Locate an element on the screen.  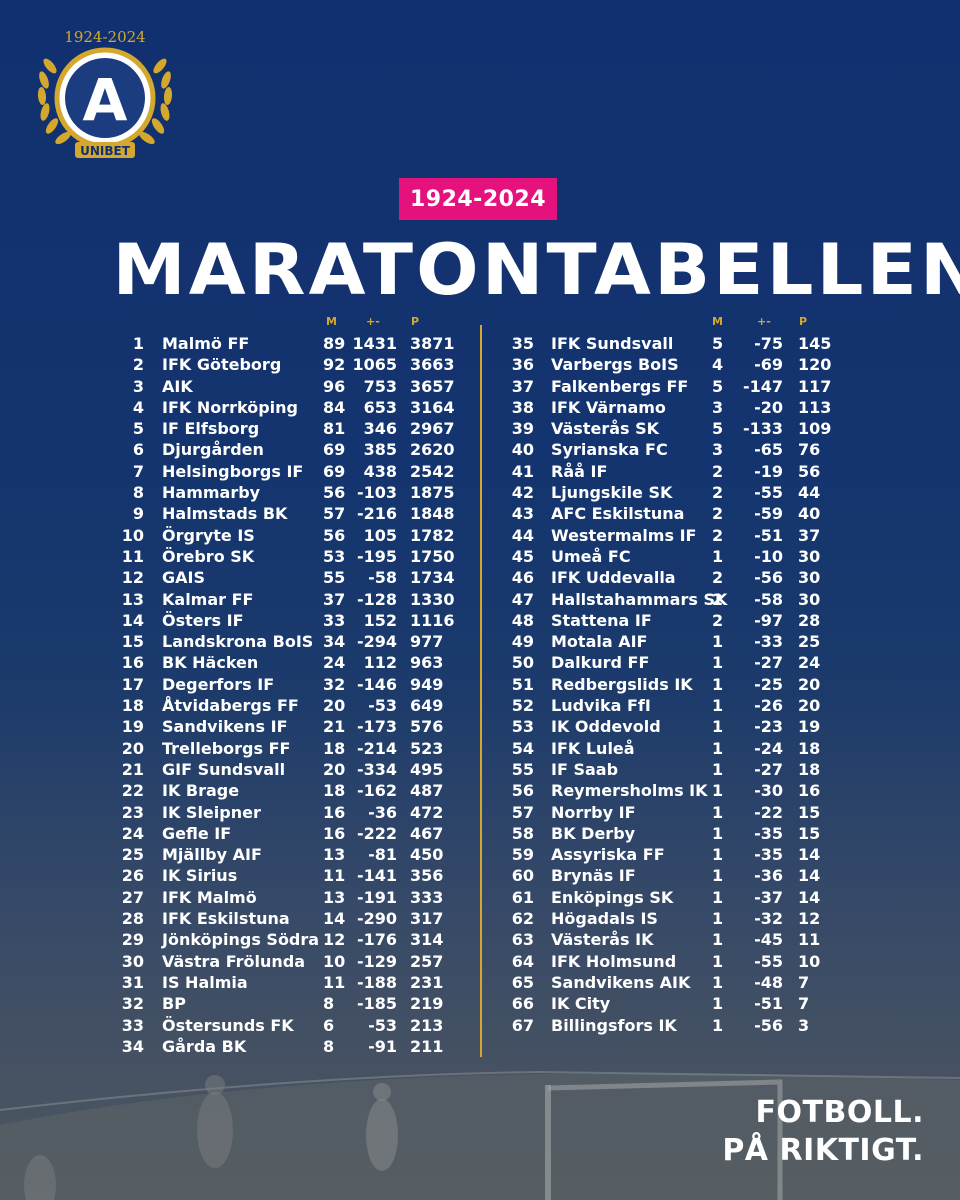
goal-diff-cell: -53 is located at coordinates (382, 706).